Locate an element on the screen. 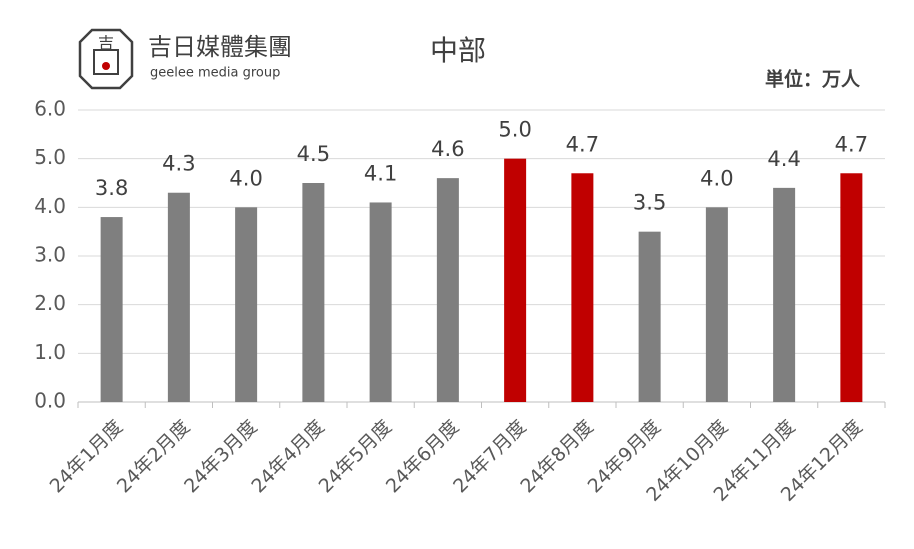 Image resolution: width=914 pixels, height=549 pixels. logo-tagline: geelee media group is located at coordinates (215, 73).